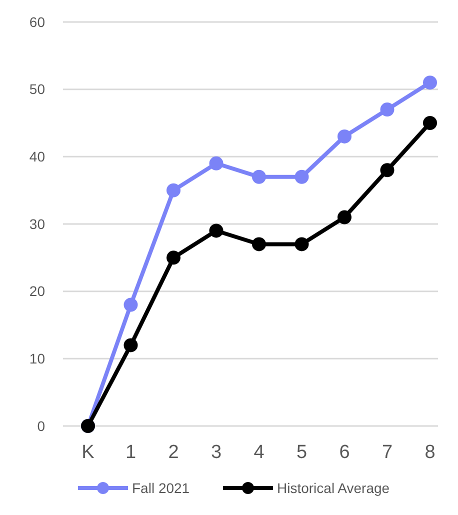  What do you see at coordinates (302, 452) in the screenshot?
I see `x-tick-label: 5` at bounding box center [302, 452].